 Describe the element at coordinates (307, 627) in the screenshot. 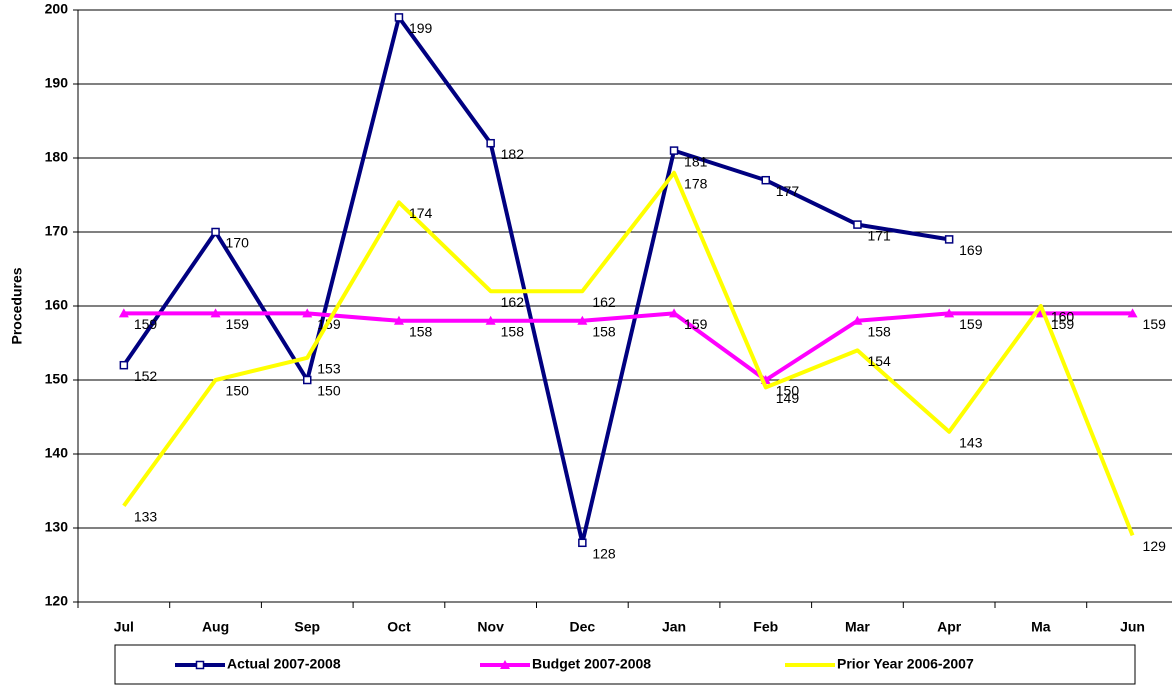

I see `x-tick-label: Sep` at that location.